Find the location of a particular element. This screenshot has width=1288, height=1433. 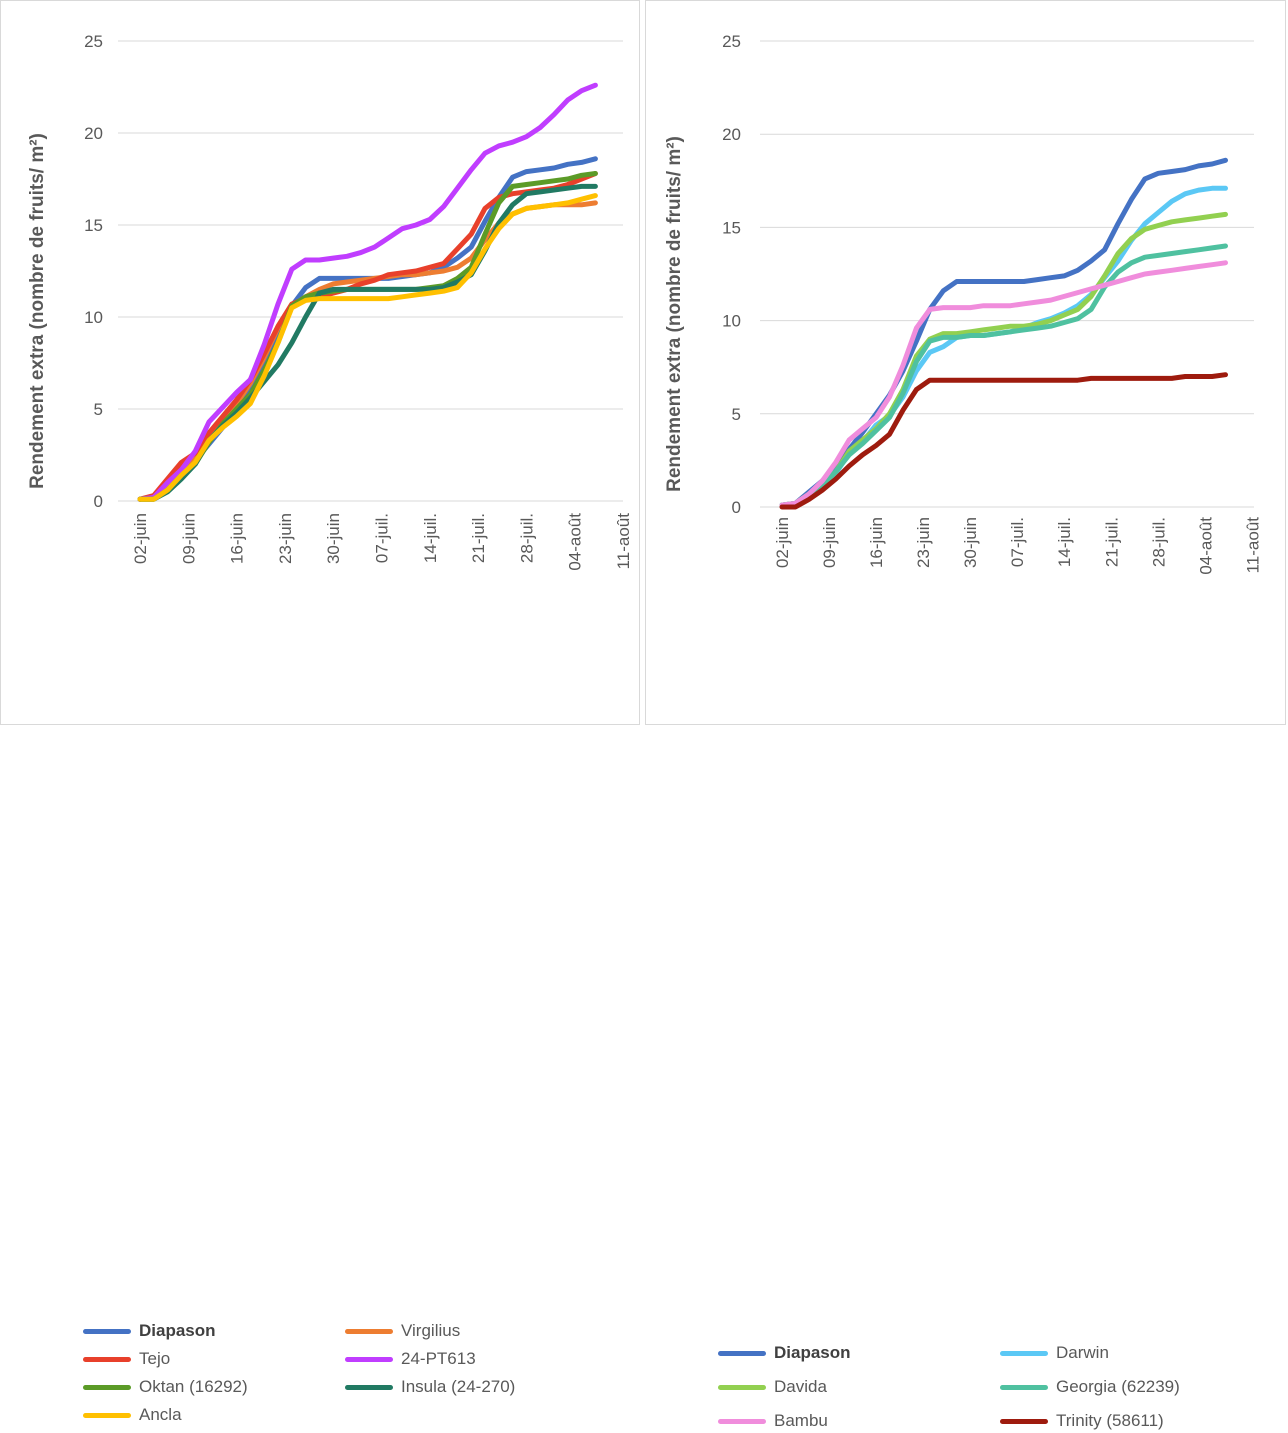

legend-item: Bambu is located at coordinates (773, 1421).